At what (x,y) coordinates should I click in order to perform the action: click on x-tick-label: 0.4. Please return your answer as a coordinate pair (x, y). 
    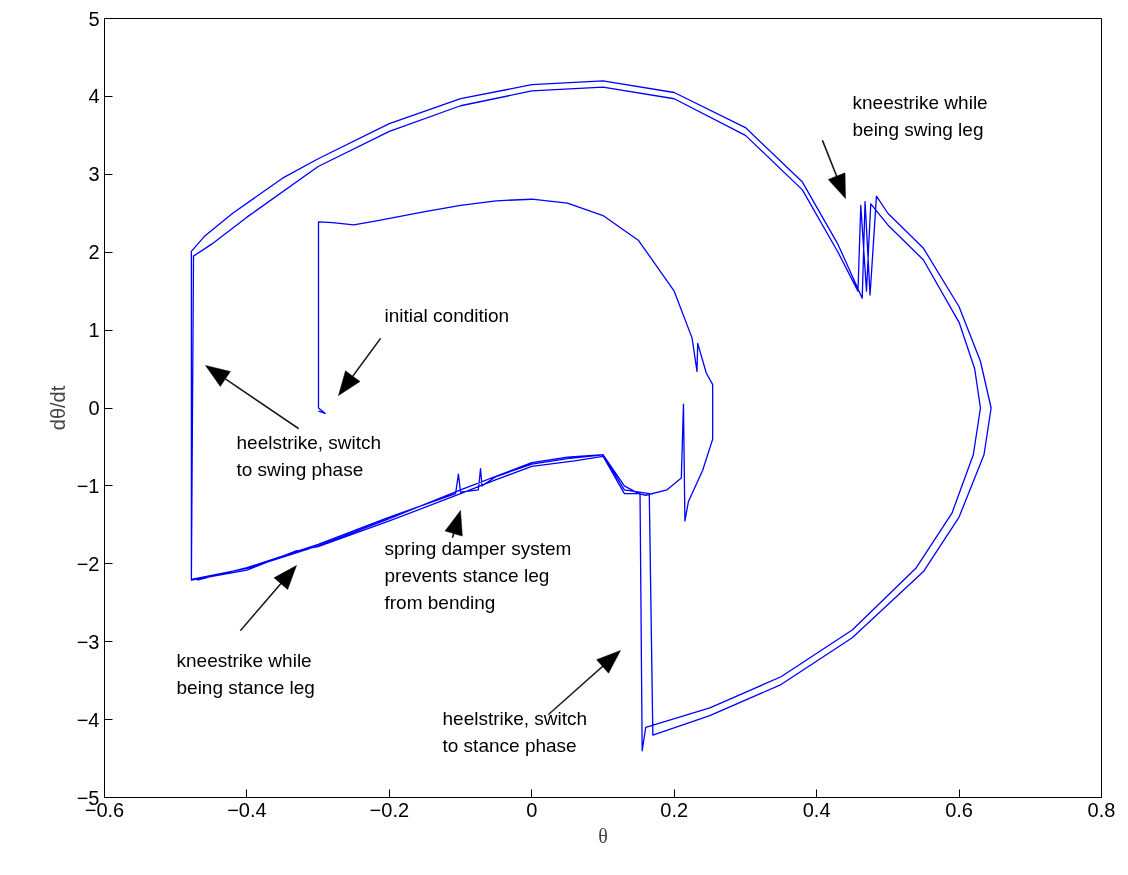
    Looking at the image, I should click on (816, 809).